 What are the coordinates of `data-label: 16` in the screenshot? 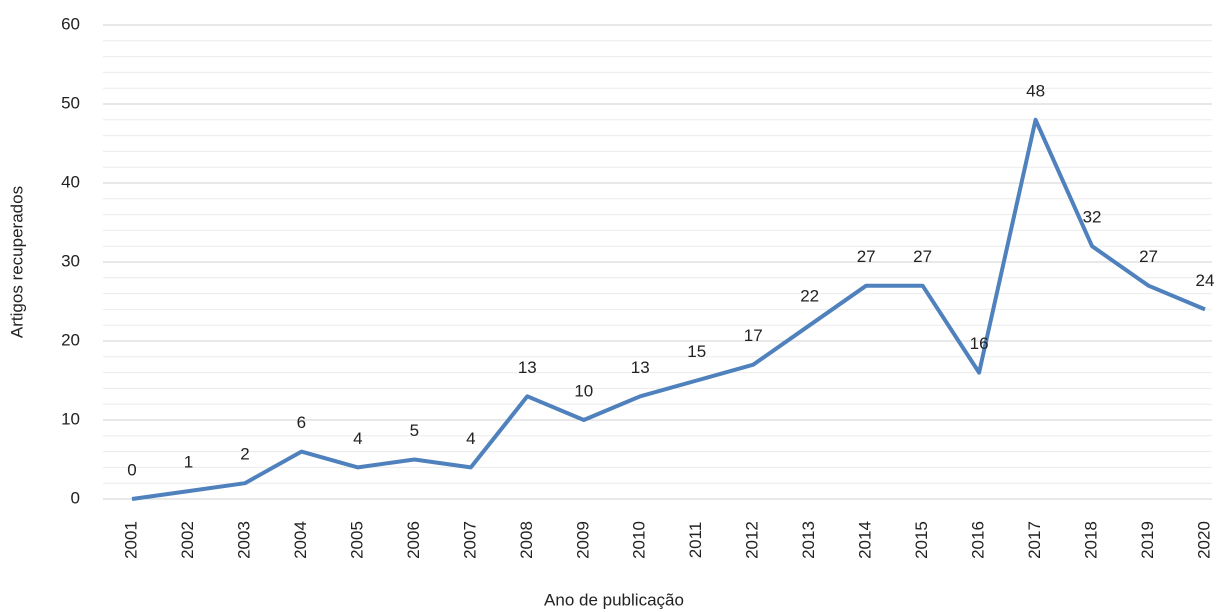 It's located at (979, 343).